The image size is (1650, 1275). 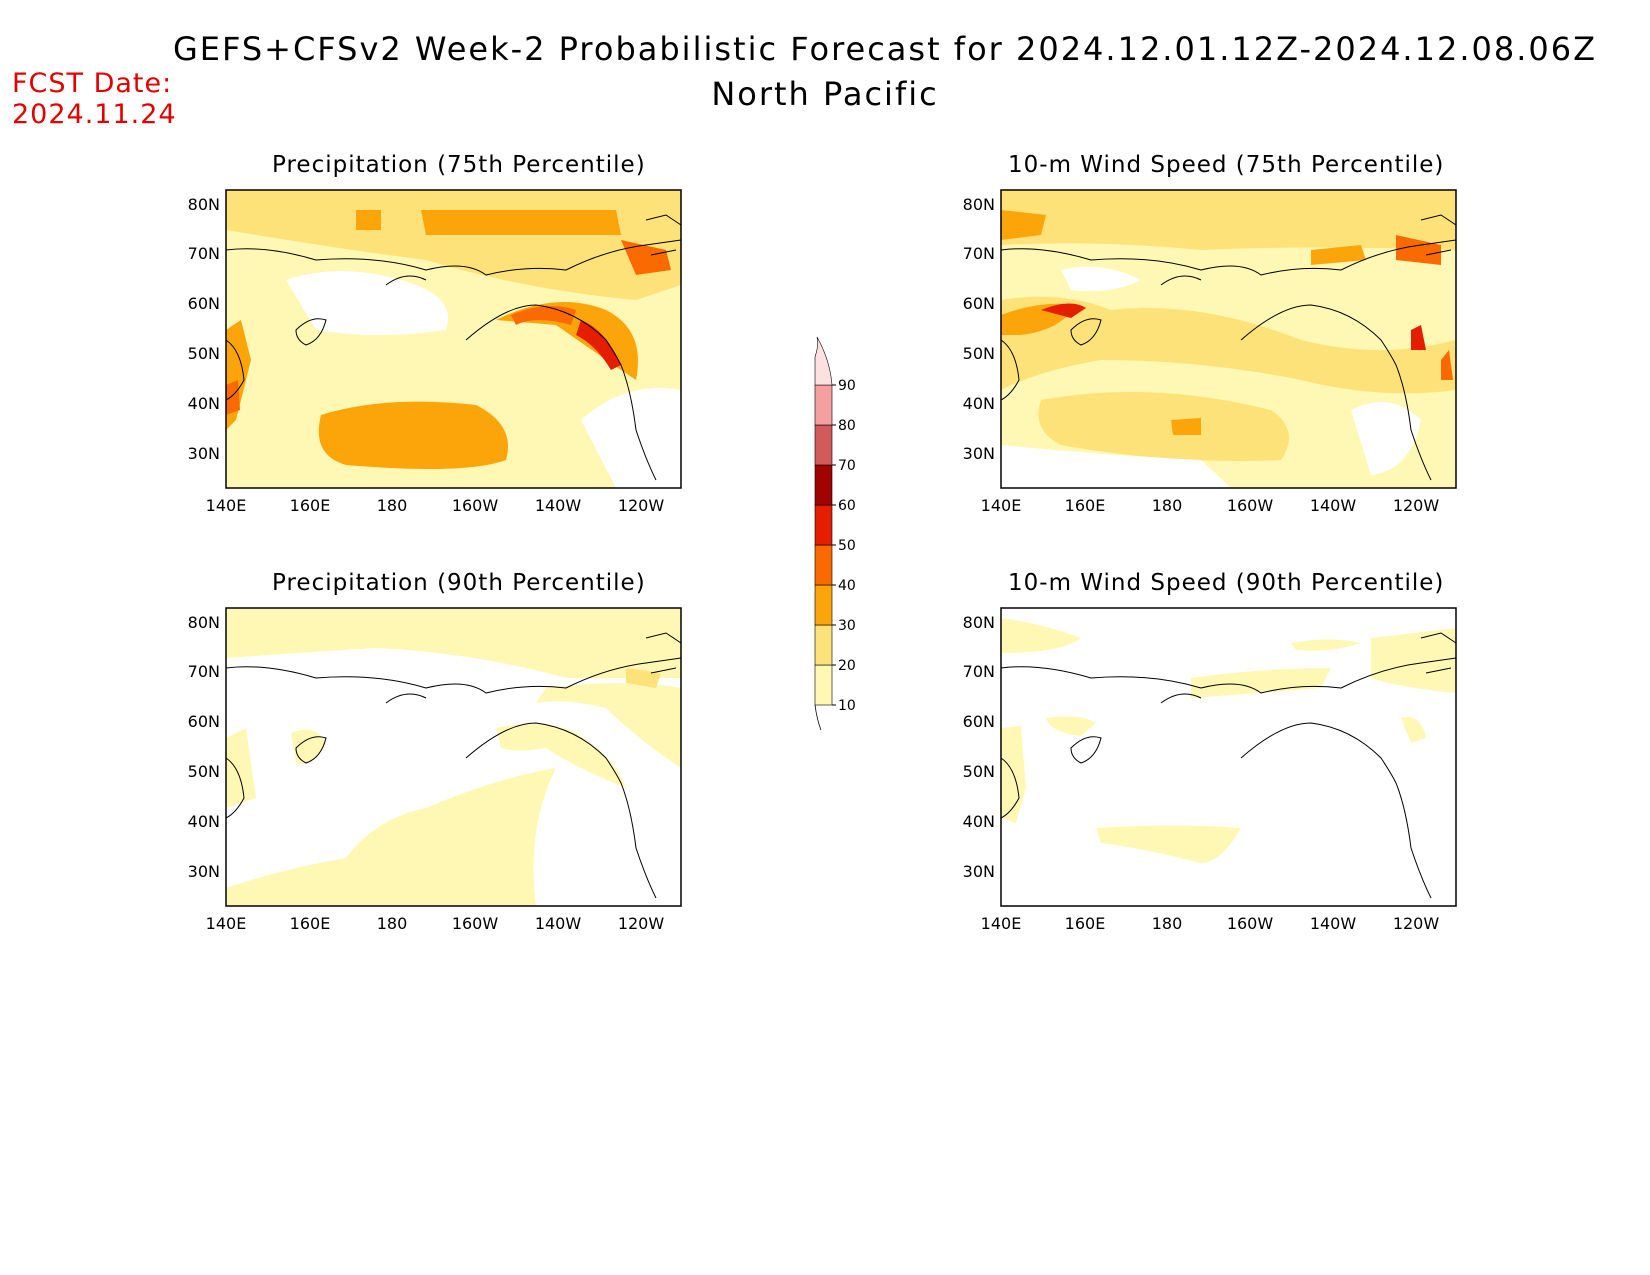 I want to click on forecast-date: FCST Date: 2024.11.24, so click(x=94, y=99).